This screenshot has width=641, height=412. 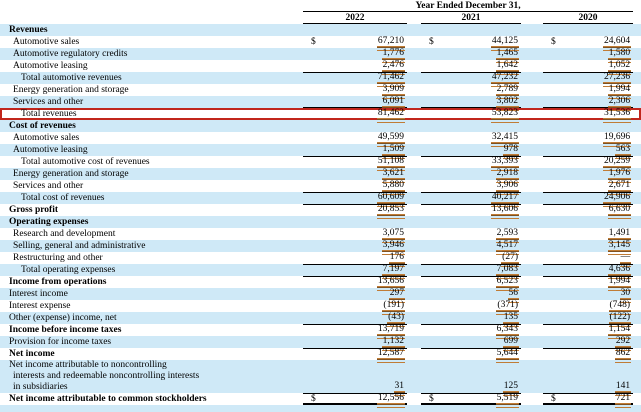 I want to click on row-label-line: Total automotive cost of revenues, so click(x=85, y=162).